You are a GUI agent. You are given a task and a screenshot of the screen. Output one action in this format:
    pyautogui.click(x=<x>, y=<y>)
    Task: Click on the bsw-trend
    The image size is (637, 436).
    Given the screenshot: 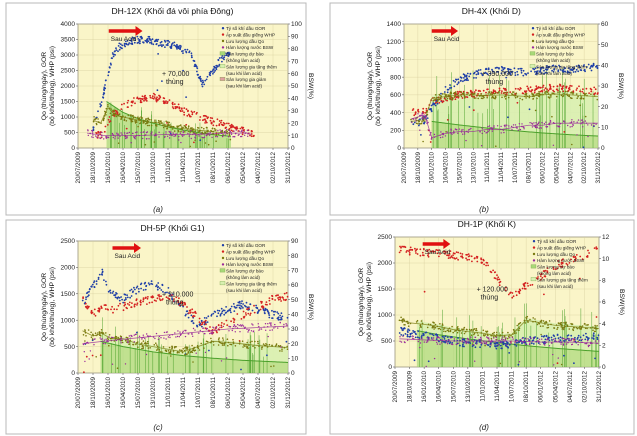 What is the action you would take?
    pyautogui.click(x=499, y=341)
    